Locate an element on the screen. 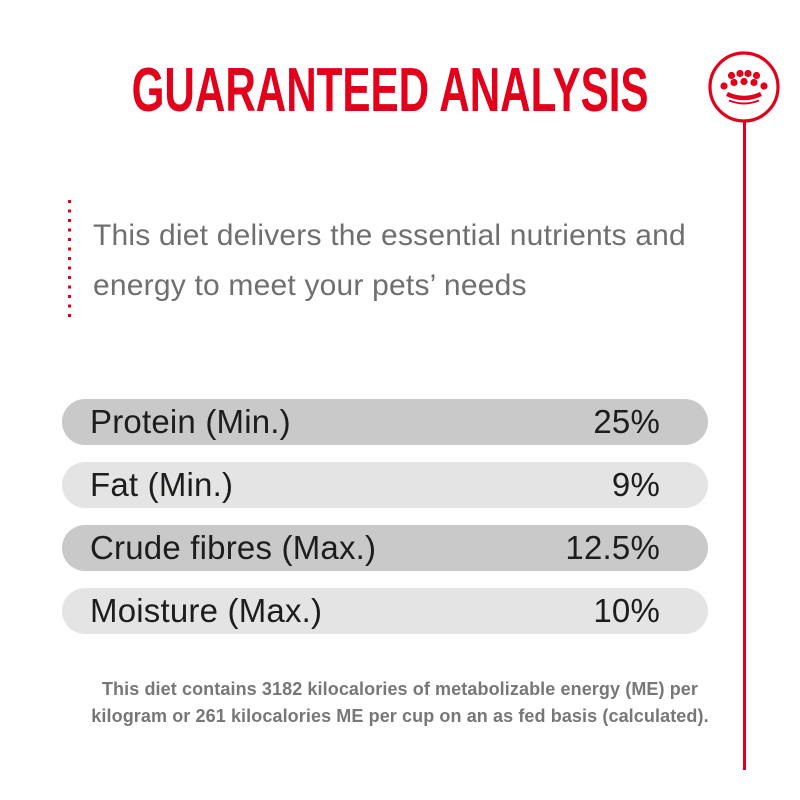 Image resolution: width=800 pixels, height=800 pixels. table-row: Moisture (Max.) 10% is located at coordinates (385, 611).